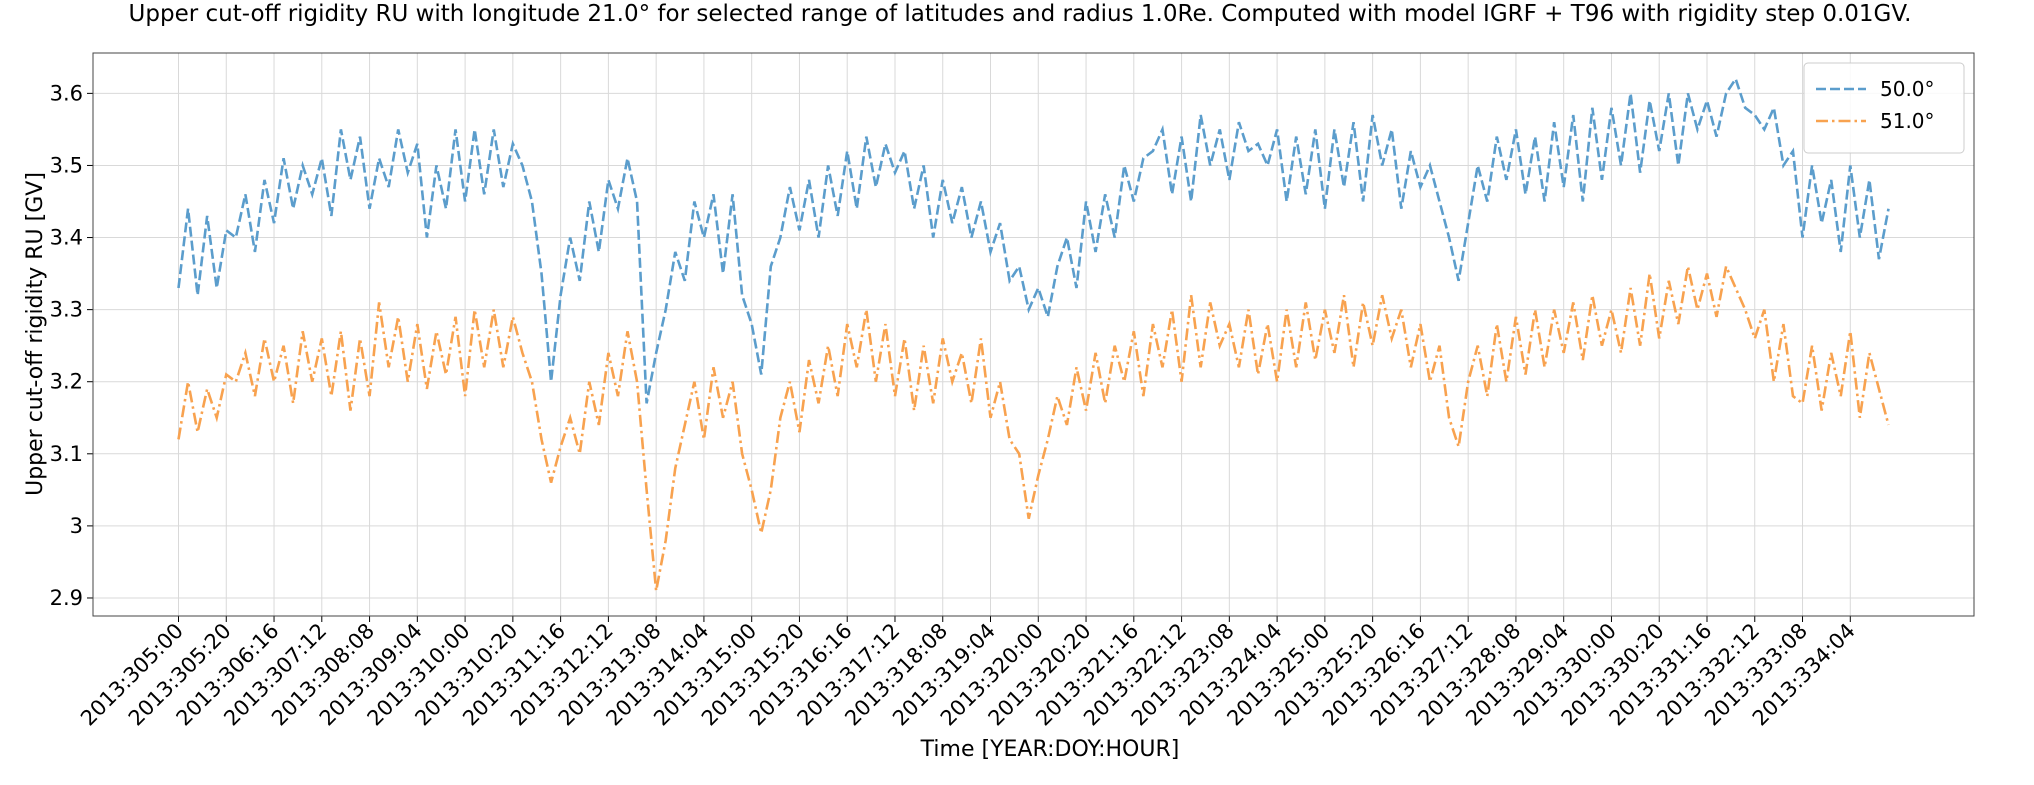 This screenshot has width=2034, height=785. I want to click on y-tick-label: 3.2, so click(66, 382).